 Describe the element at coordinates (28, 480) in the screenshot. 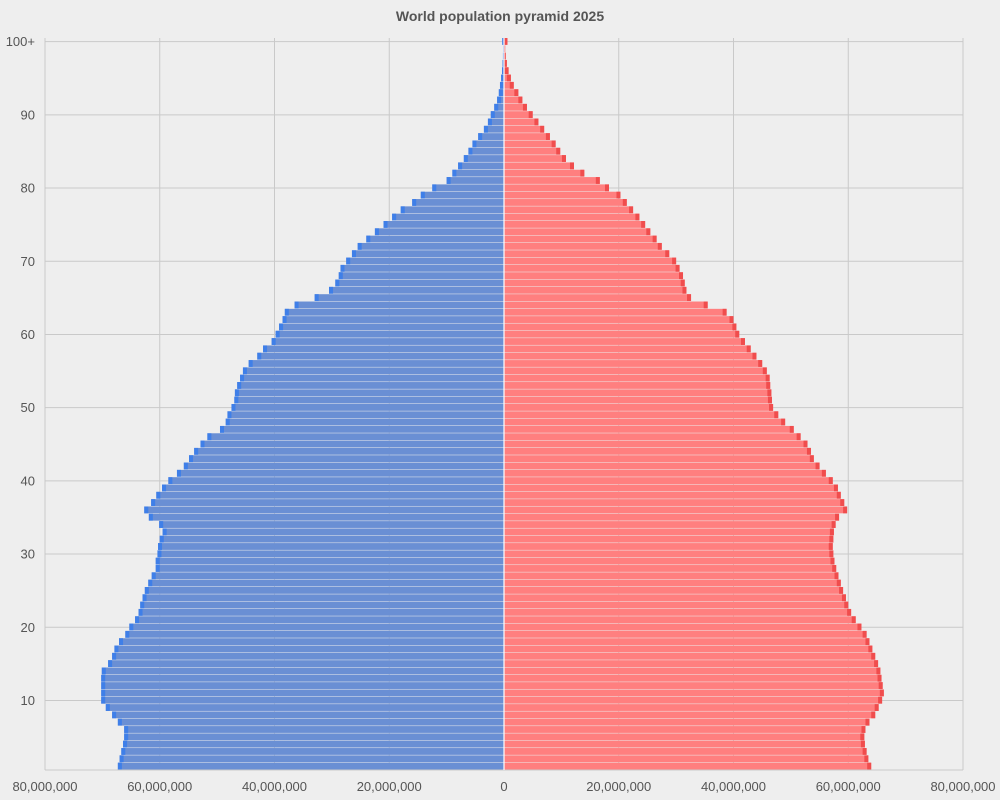

I see `y-tick-label: 40` at that location.